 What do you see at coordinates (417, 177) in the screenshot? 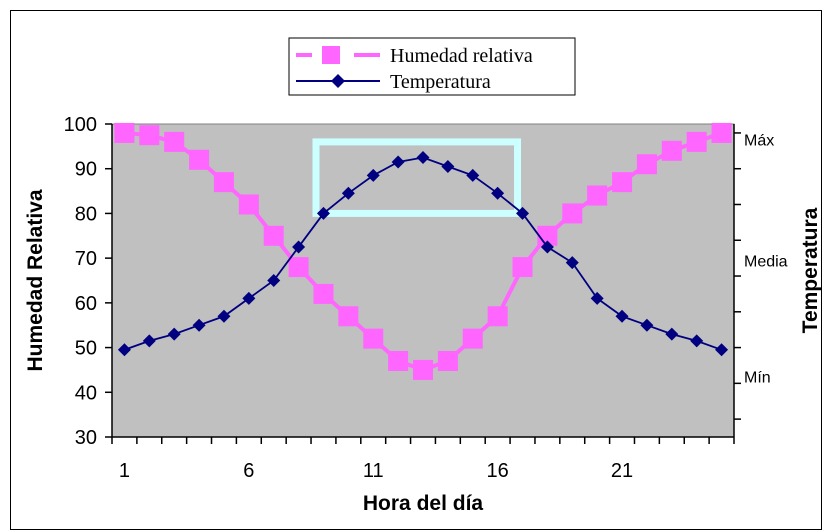
I see `highlight-box` at bounding box center [417, 177].